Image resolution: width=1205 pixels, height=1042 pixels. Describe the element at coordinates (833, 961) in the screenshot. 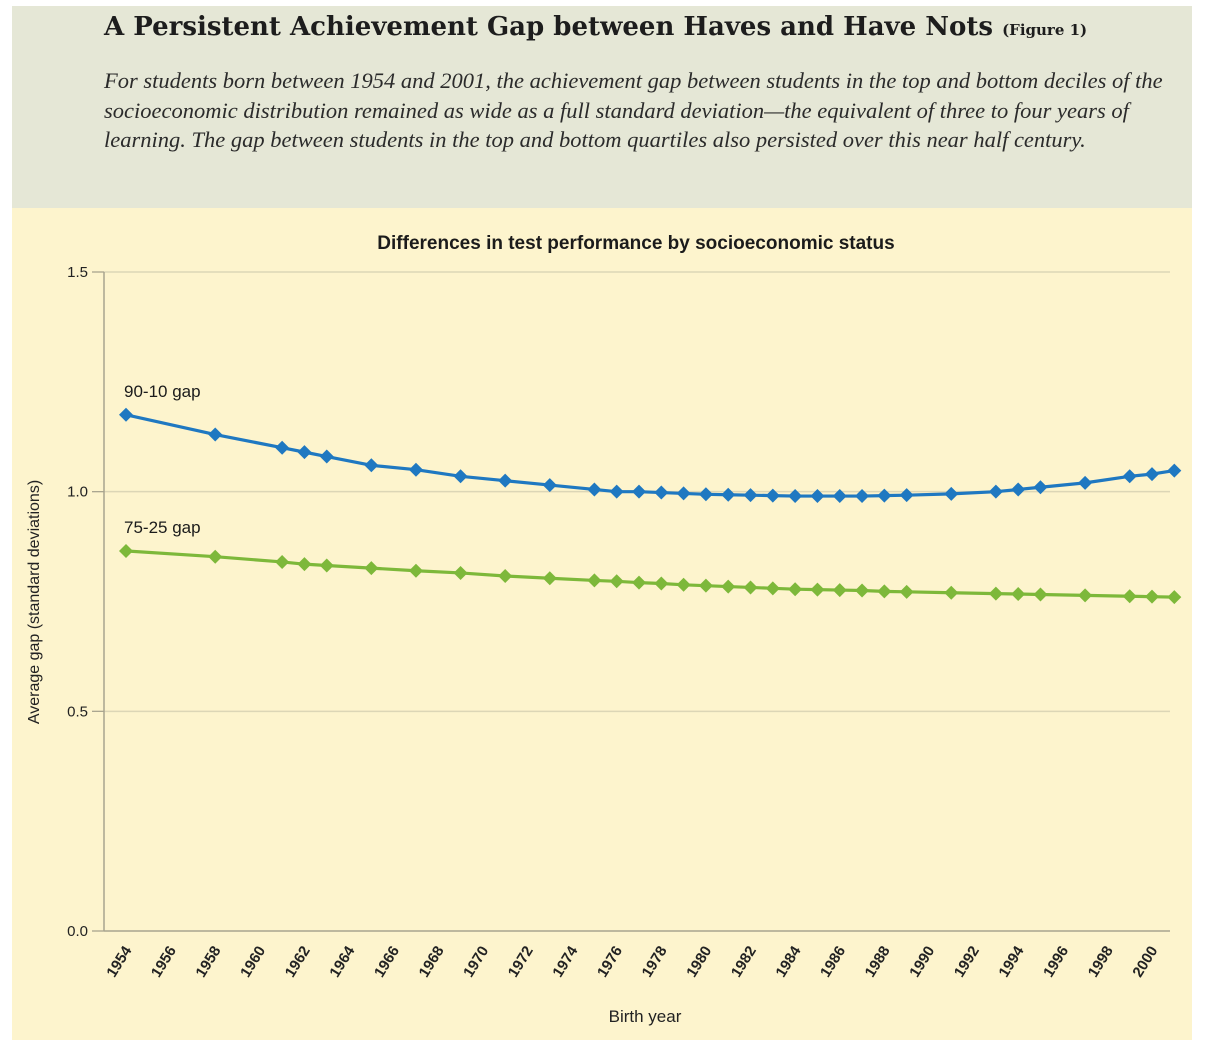

I see `x-tick-label: 1986` at that location.